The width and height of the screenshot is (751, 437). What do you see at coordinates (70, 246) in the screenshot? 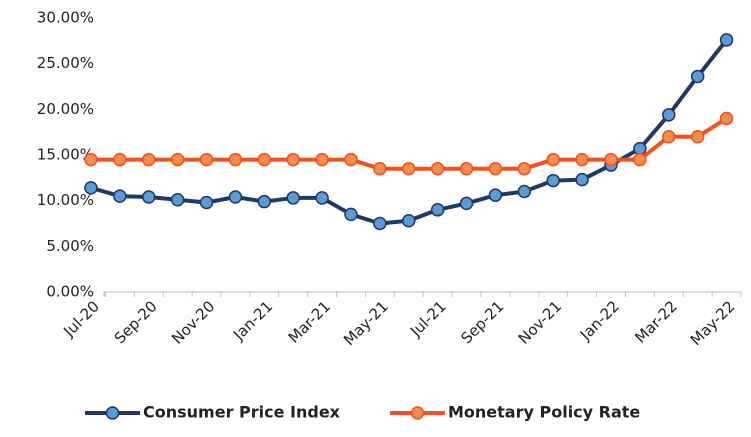
I see `y-tick-label: 5.00%` at bounding box center [70, 246].